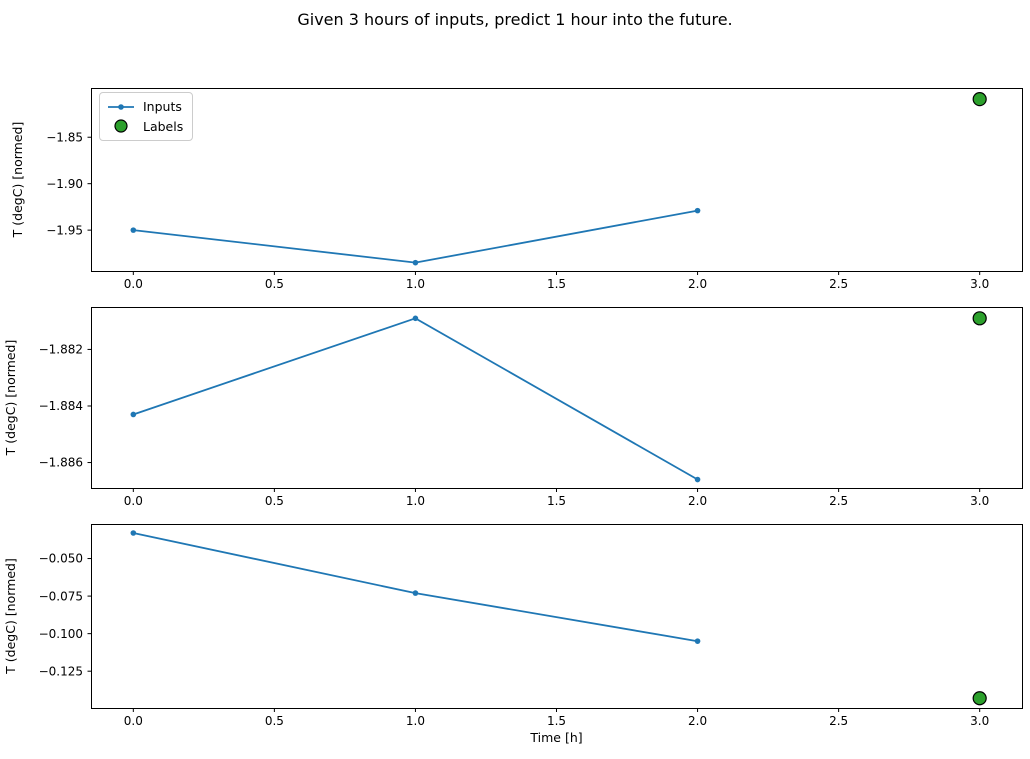 This screenshot has width=1030, height=759. I want to click on legend-item-labels: Labels, so click(146, 126).